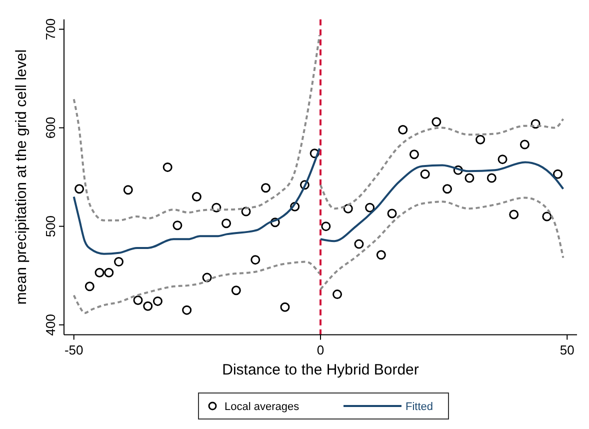 This screenshot has width=589, height=429. Describe the element at coordinates (320, 350) in the screenshot. I see `x-tick-label: 0` at that location.